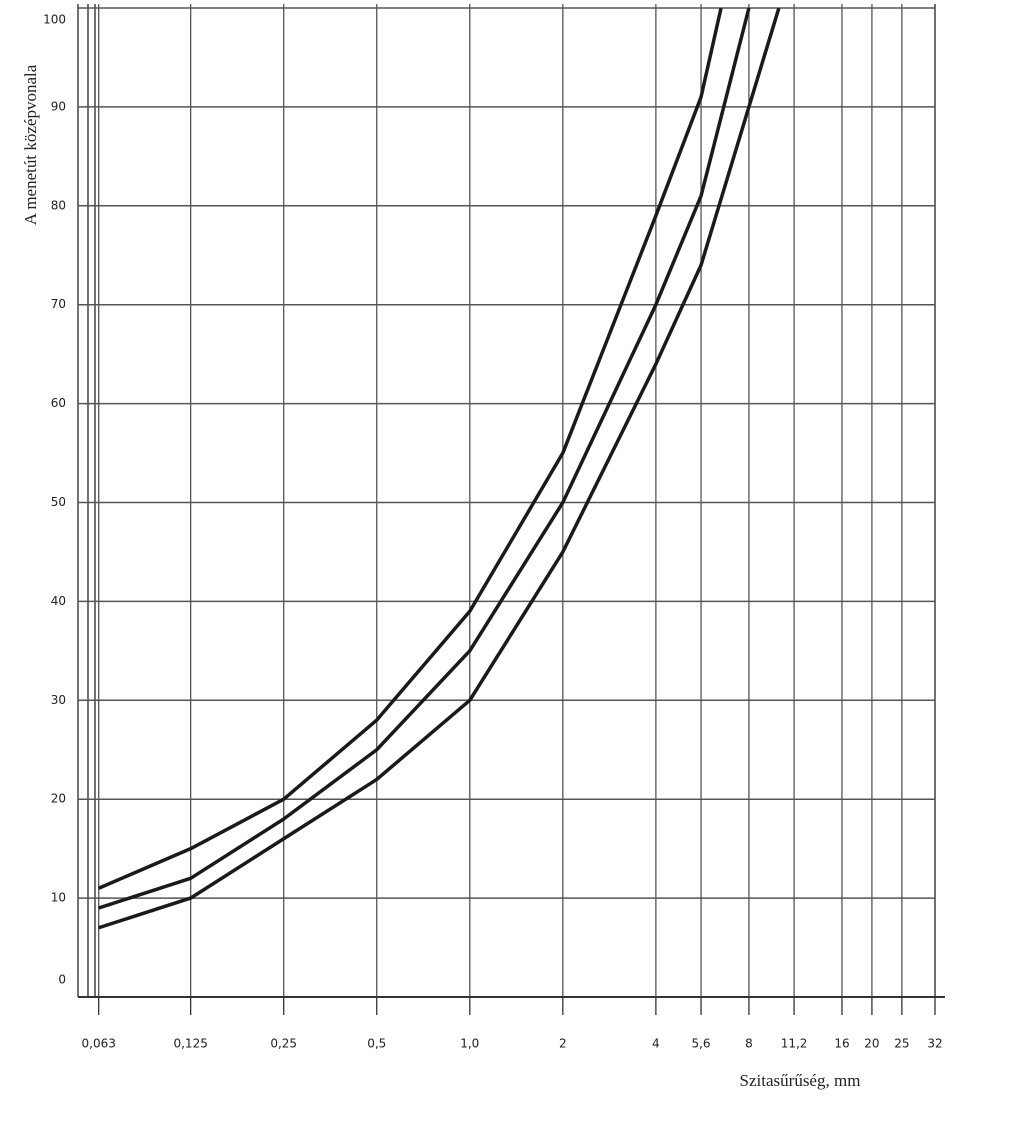  What do you see at coordinates (30, 144) in the screenshot?
I see `y-axis-label: A menetút középvonala` at bounding box center [30, 144].